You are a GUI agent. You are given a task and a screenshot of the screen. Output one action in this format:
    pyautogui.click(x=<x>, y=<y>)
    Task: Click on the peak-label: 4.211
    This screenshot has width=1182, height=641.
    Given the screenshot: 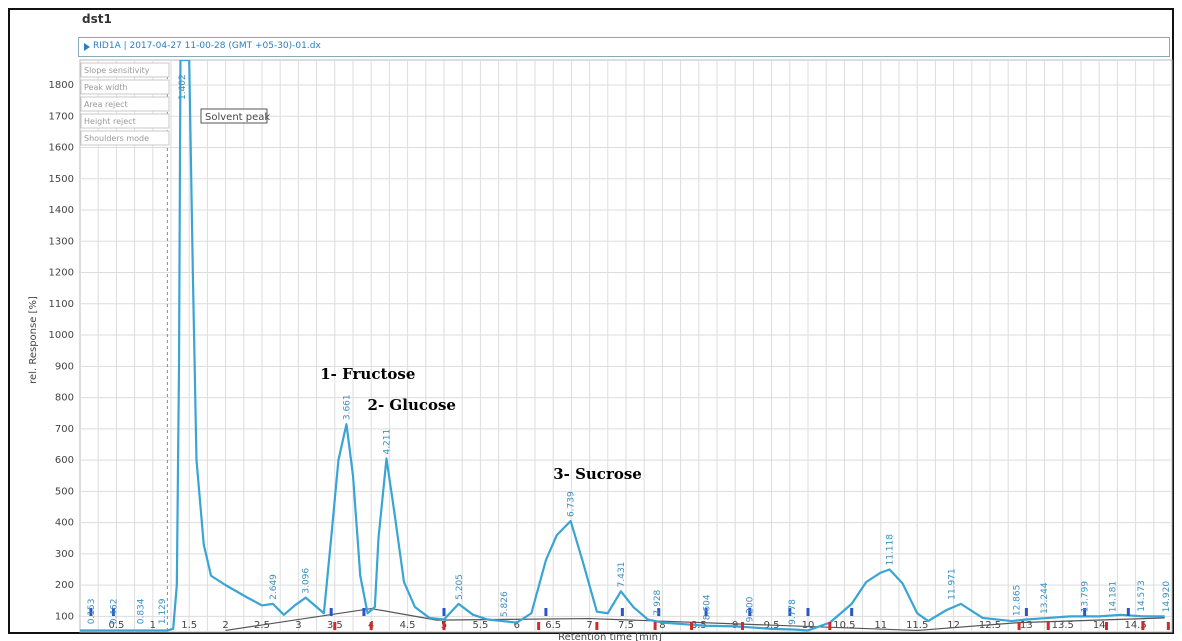 What is the action you would take?
    pyautogui.click(x=388, y=442)
    